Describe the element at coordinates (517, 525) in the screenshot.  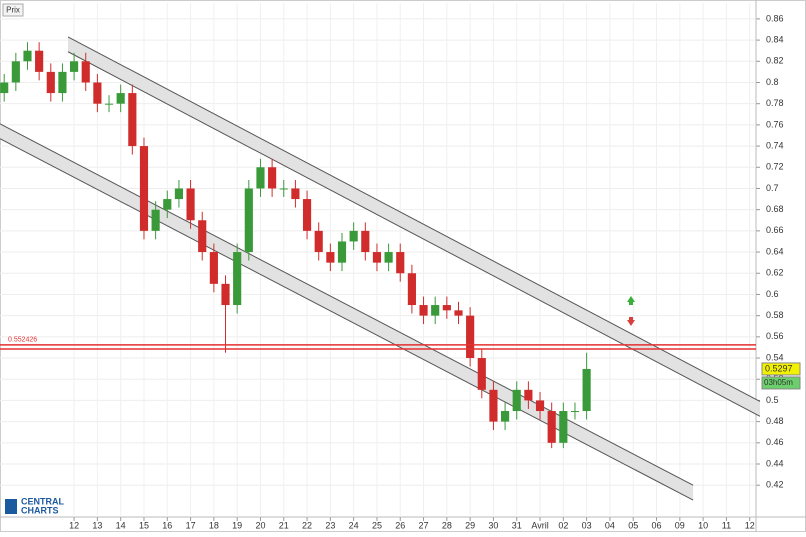
I see `x-tick-label: 31` at that location.